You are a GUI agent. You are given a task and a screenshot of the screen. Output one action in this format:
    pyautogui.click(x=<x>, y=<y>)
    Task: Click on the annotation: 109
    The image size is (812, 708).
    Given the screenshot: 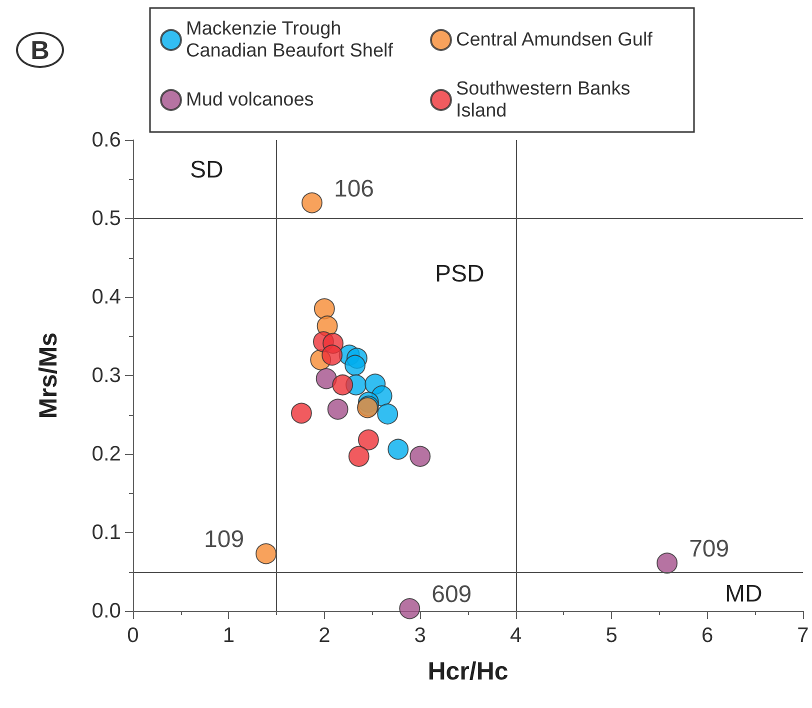 What is the action you would take?
    pyautogui.click(x=224, y=540)
    